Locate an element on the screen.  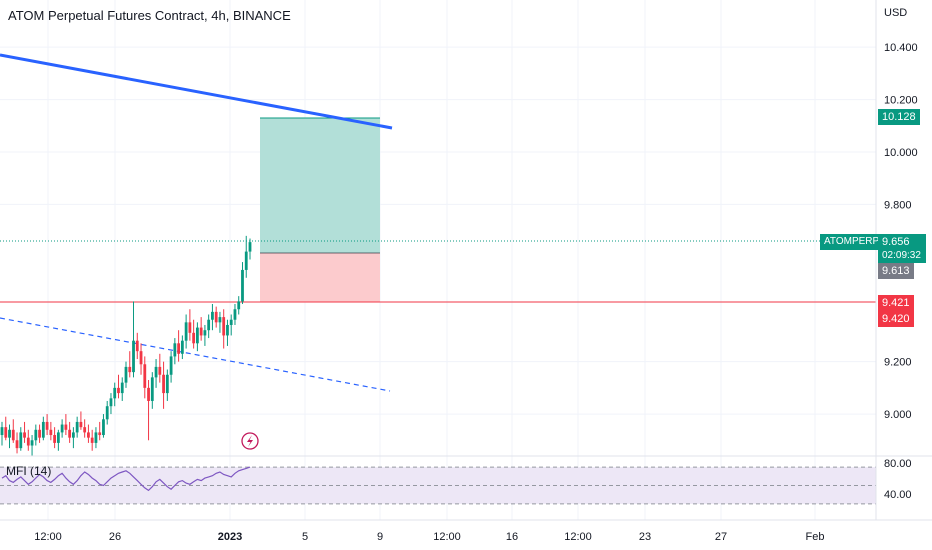
profit-zone is located at coordinates (320, 185).